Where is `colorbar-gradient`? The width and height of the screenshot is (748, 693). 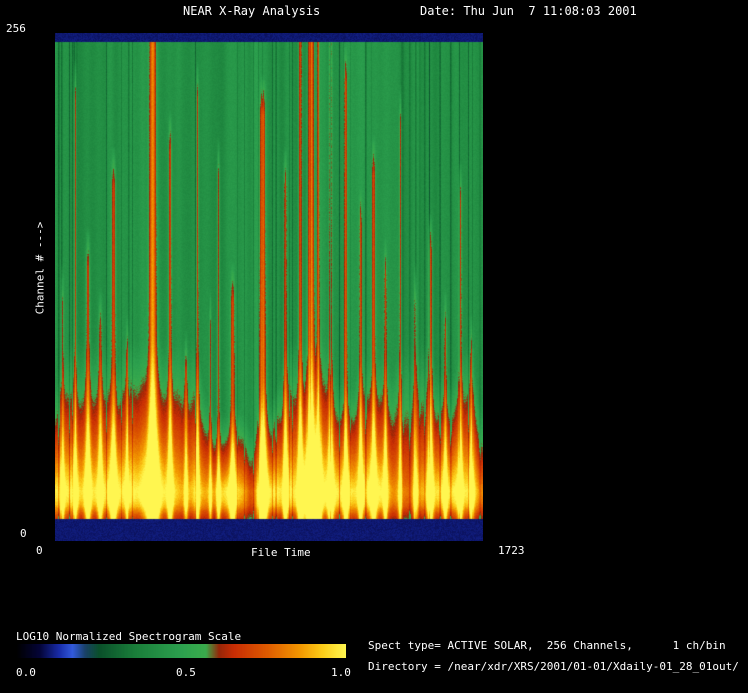
colorbar-gradient is located at coordinates (181, 651).